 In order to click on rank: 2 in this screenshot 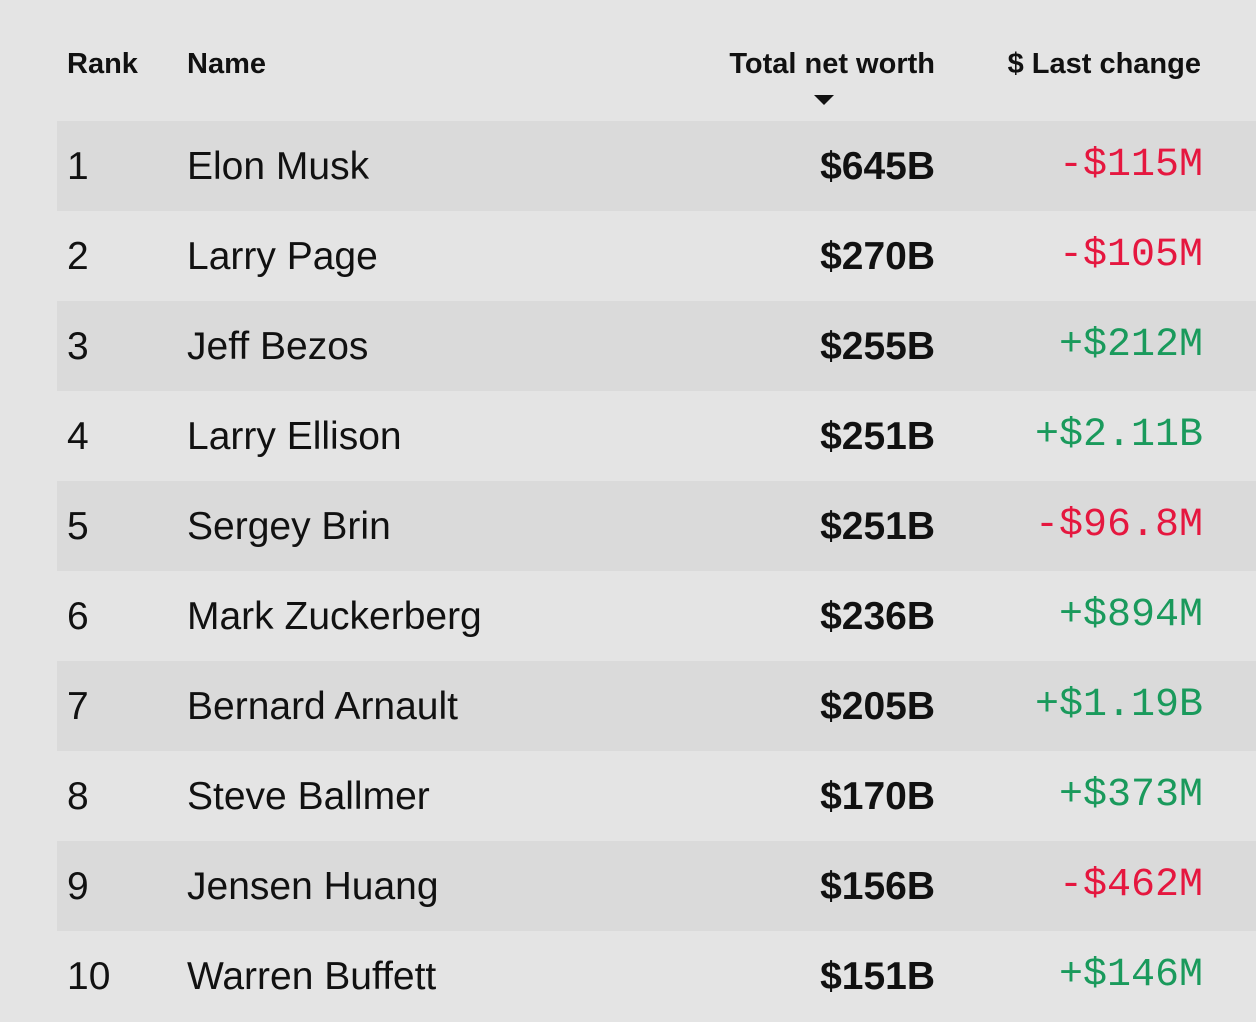, I will do `click(78, 256)`.